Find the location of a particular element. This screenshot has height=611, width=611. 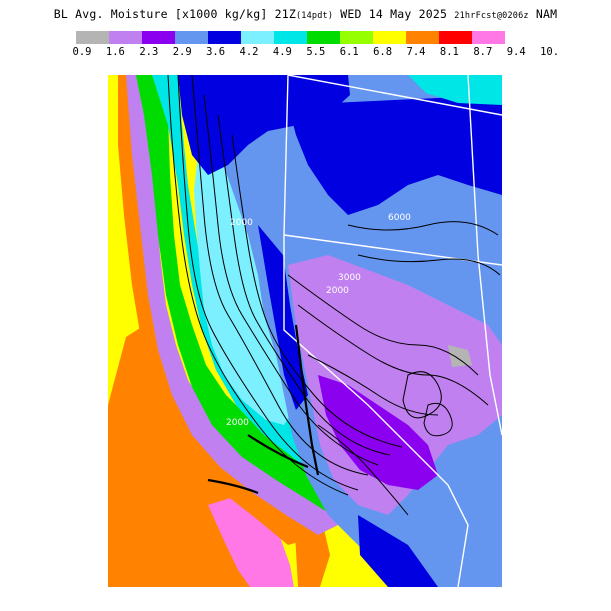

legend-tick-label: 8.7 is located at coordinates (483, 52).